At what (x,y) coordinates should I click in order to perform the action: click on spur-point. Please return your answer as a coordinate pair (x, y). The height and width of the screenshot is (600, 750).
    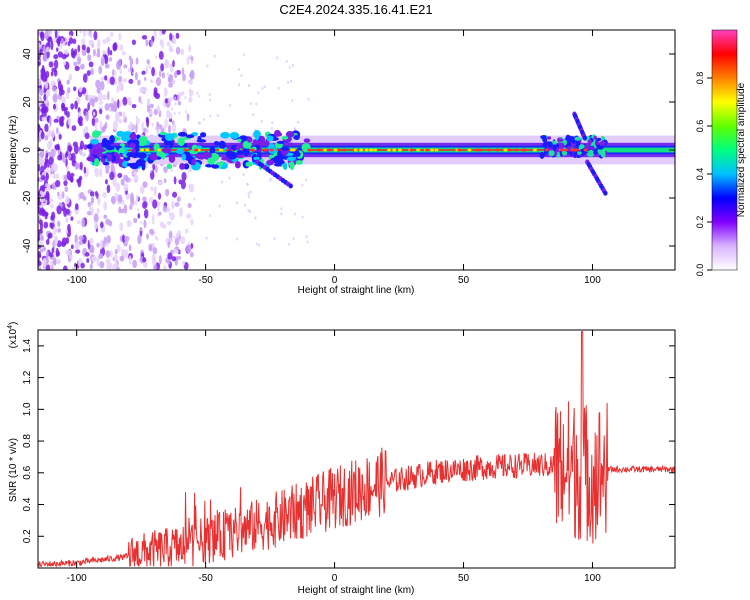
    Looking at the image, I should click on (605, 193).